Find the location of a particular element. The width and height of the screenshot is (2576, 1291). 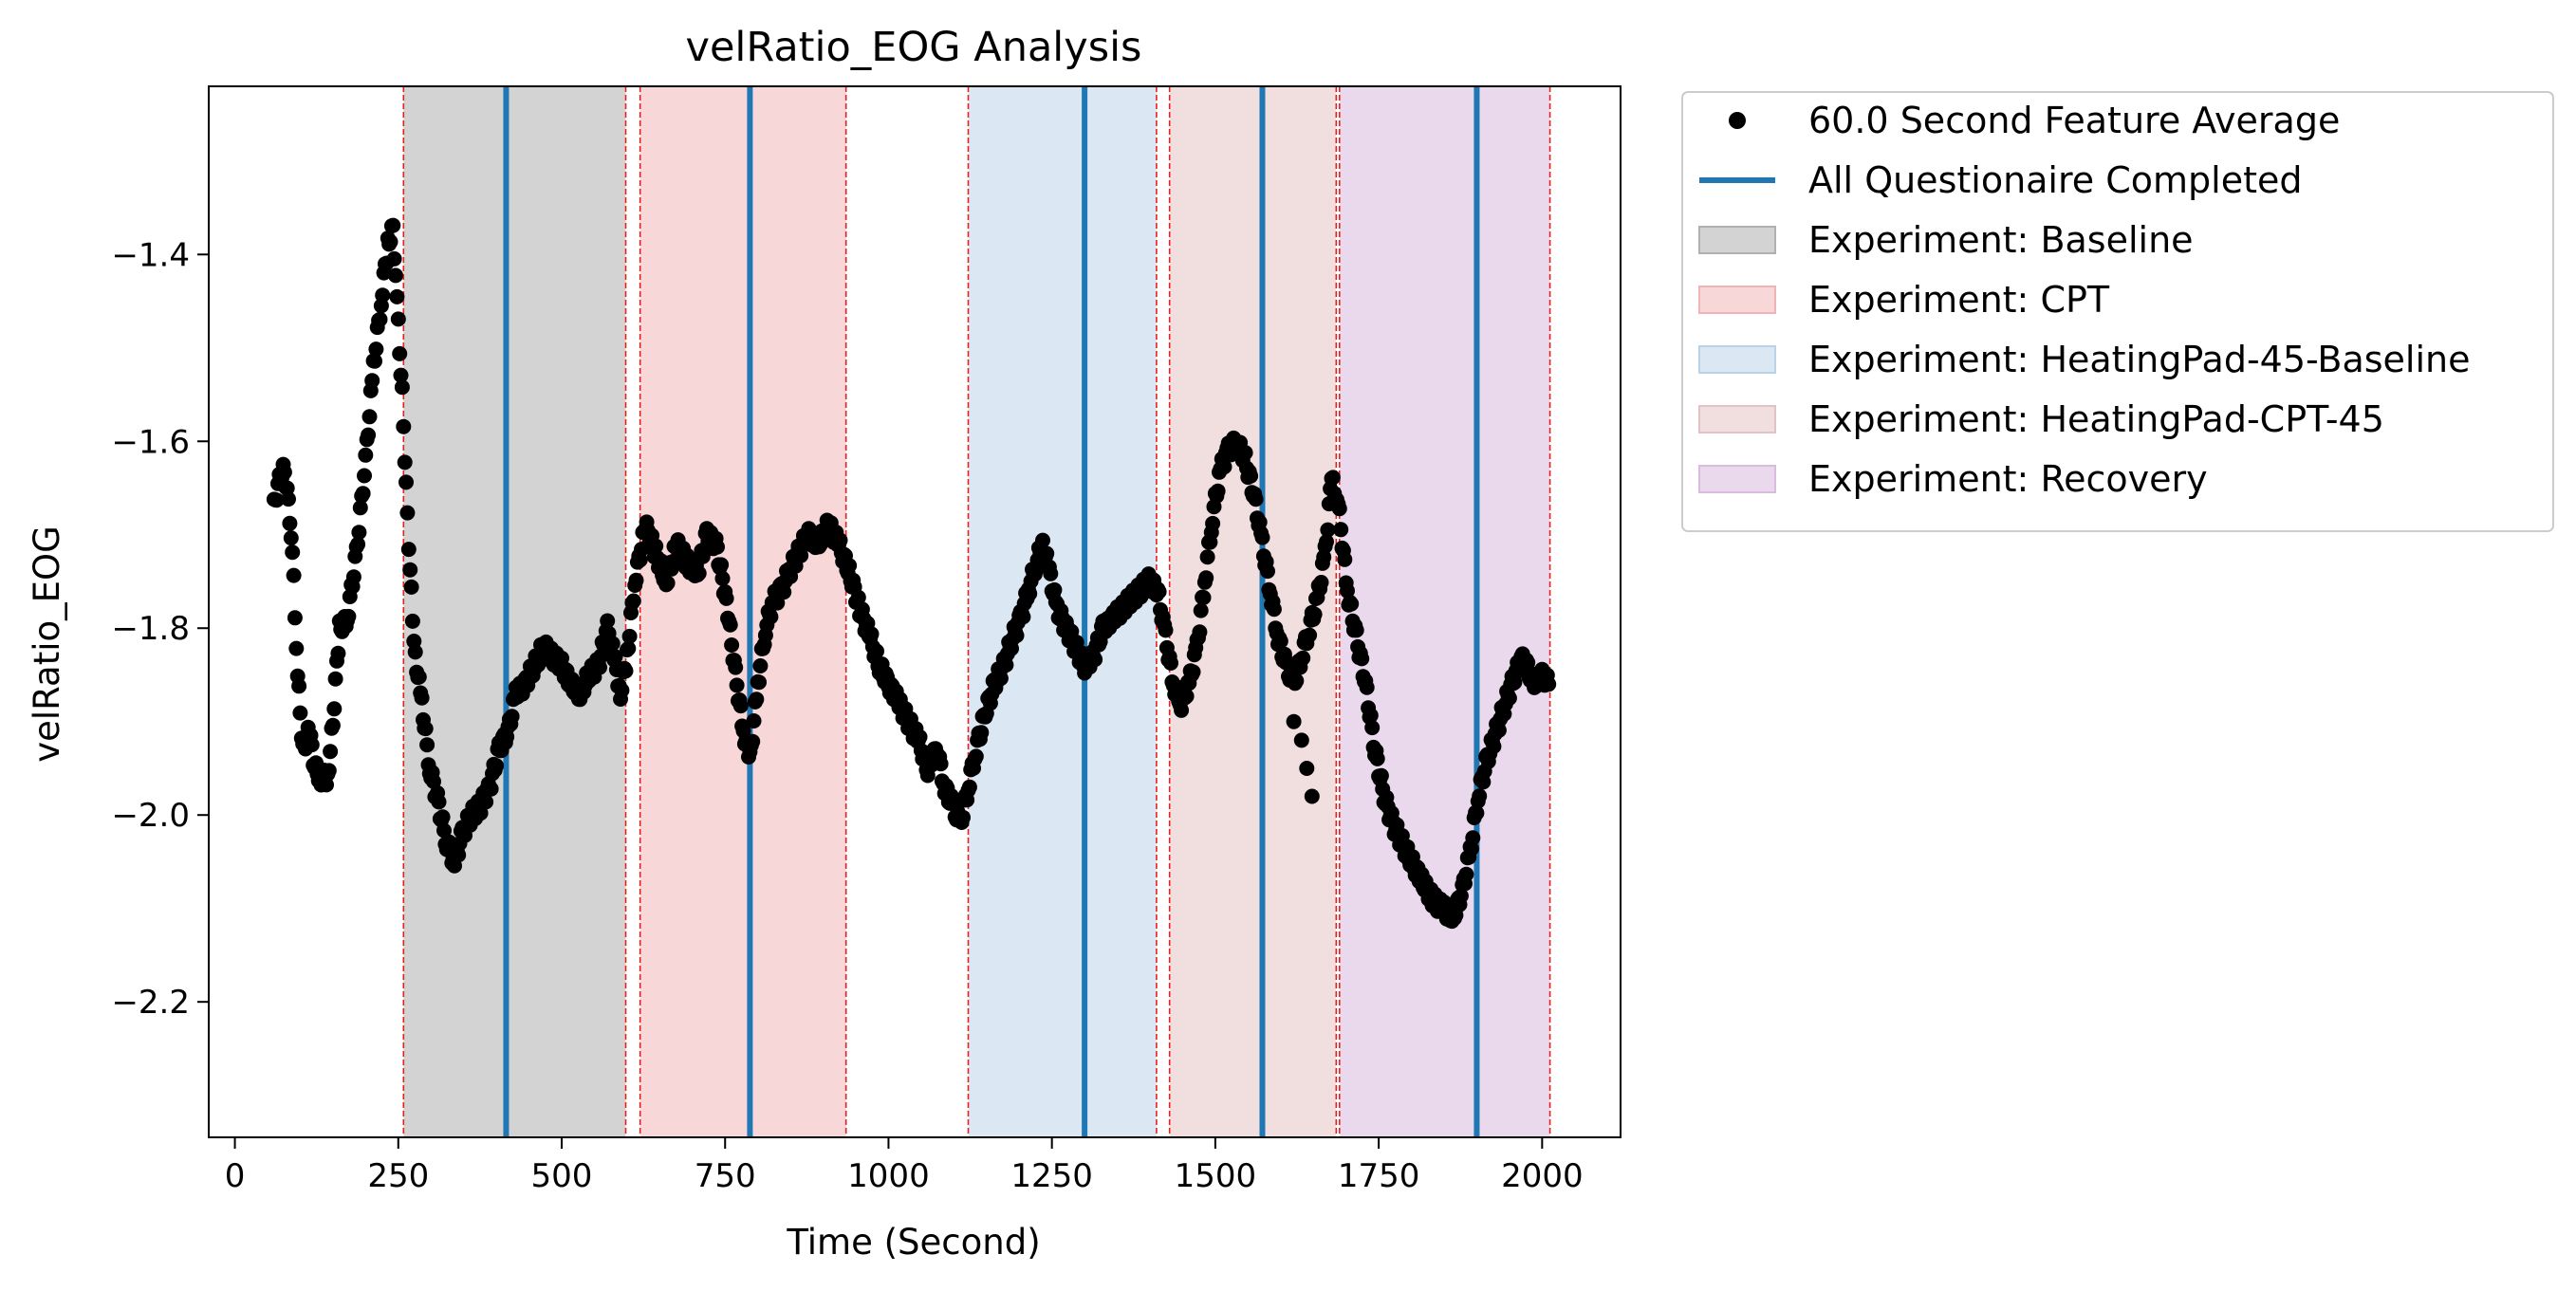

legend-label: All Questionaire Completed is located at coordinates (2055, 180).